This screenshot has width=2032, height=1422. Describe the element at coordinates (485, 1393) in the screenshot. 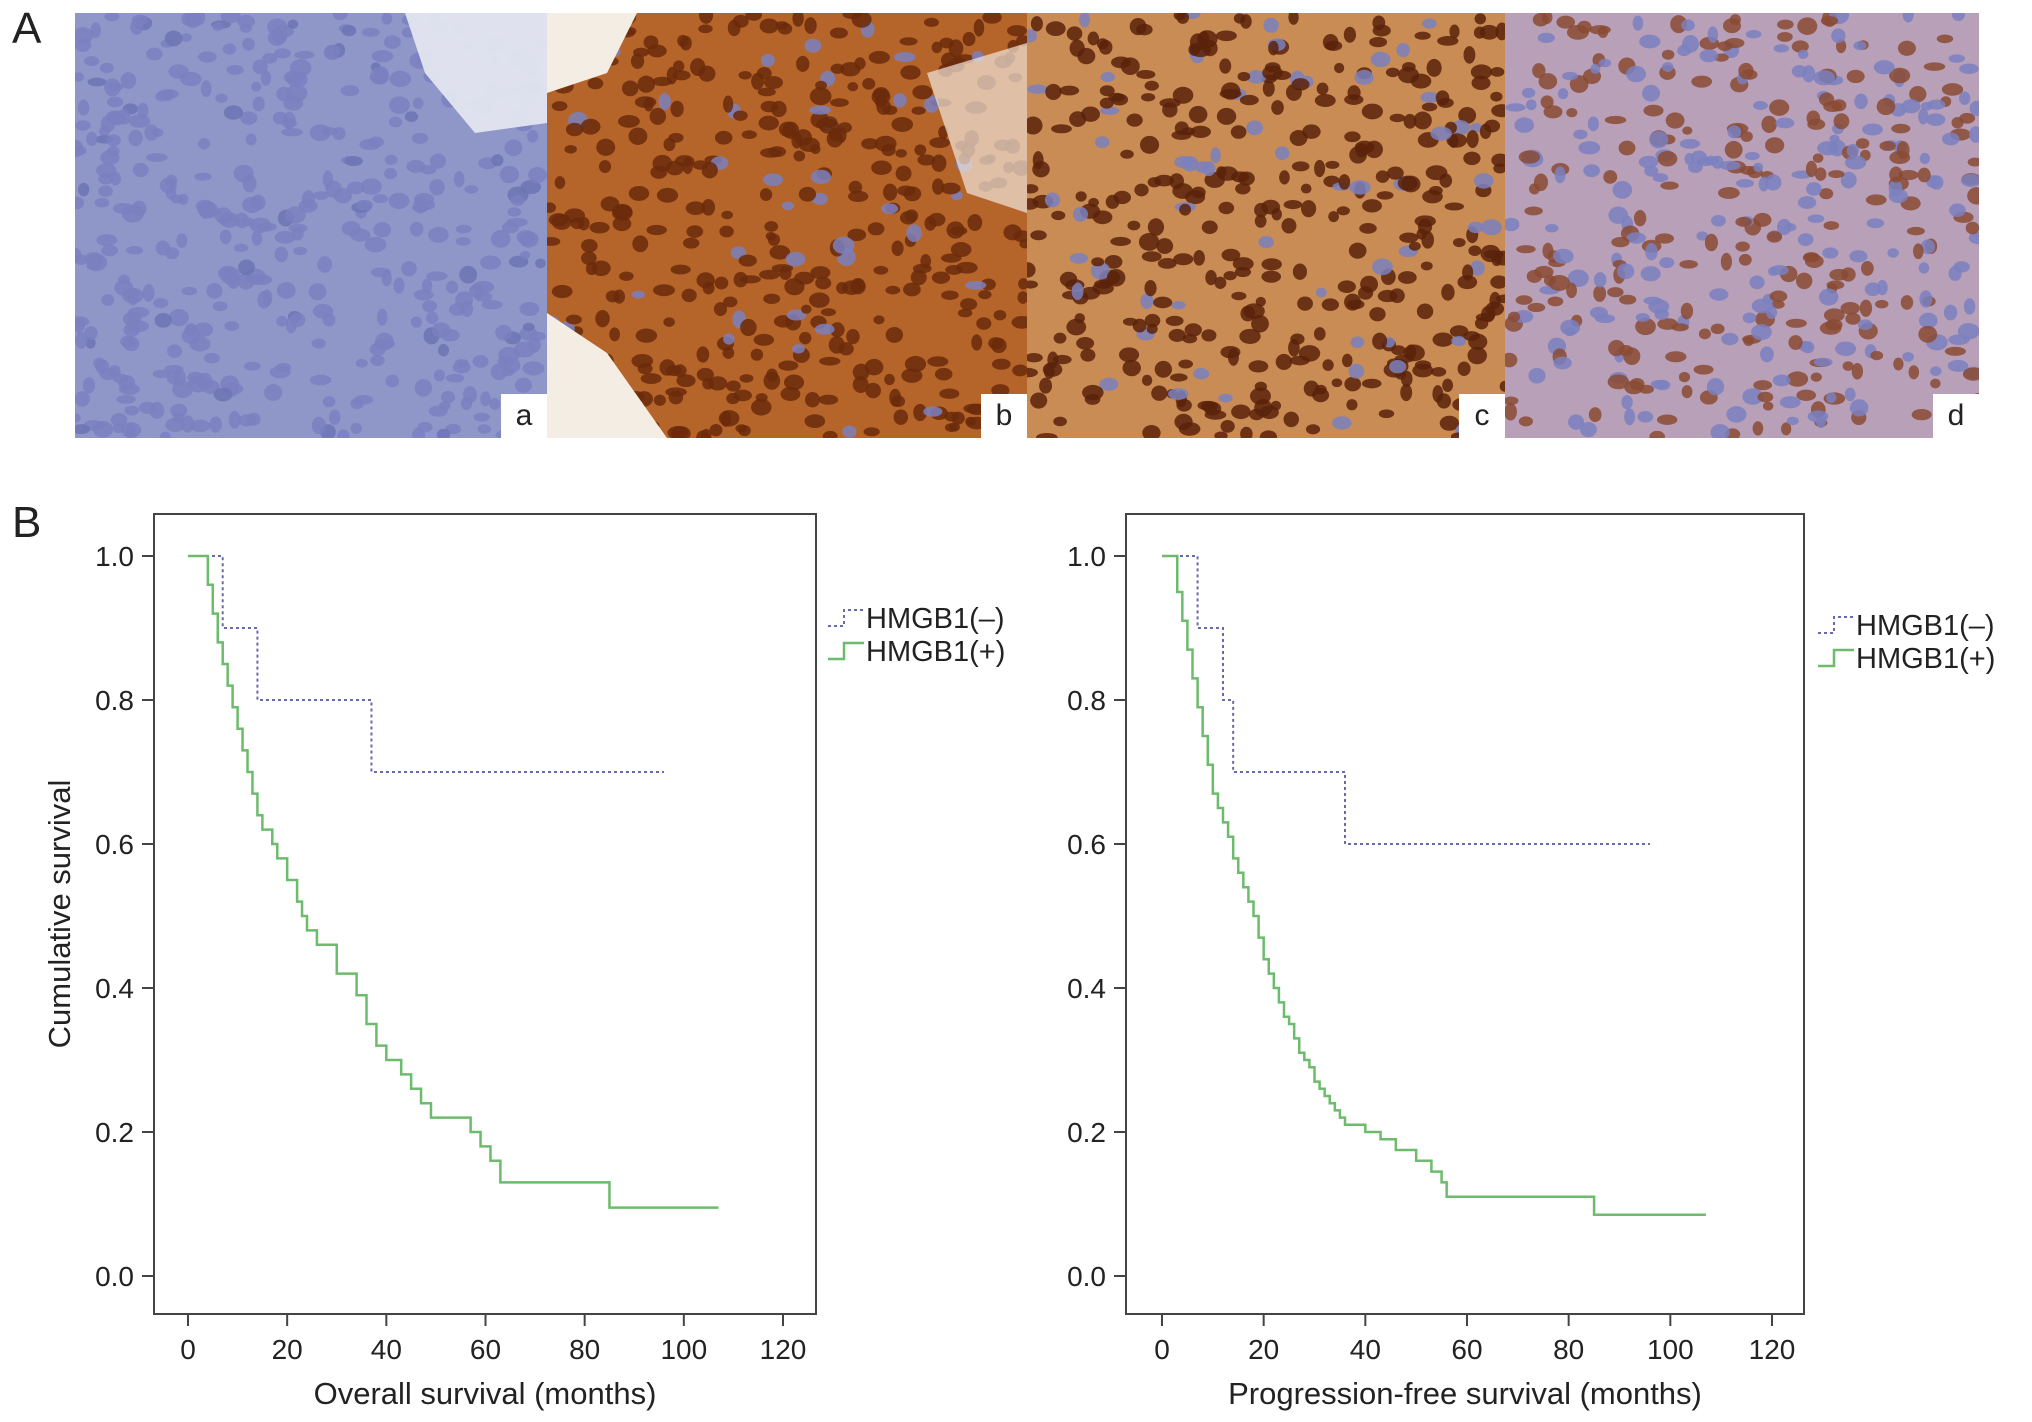

I see `x-axis-label: Overall survival (months)` at that location.